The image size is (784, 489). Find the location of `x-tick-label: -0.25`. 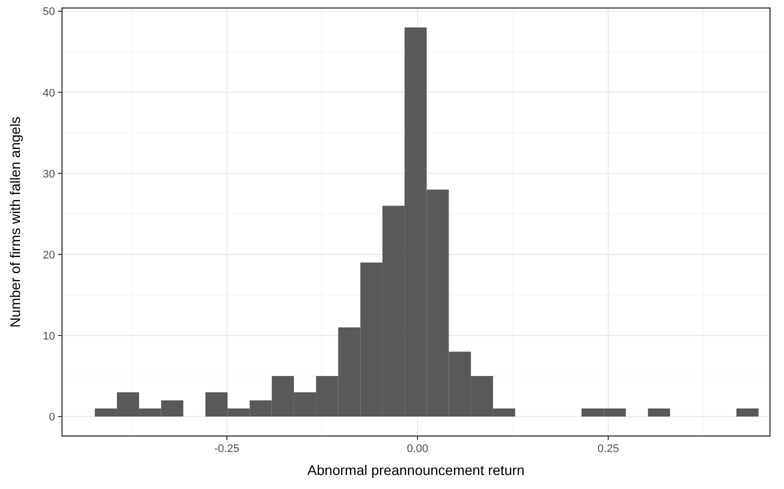

x-tick-label: -0.25 is located at coordinates (227, 449).